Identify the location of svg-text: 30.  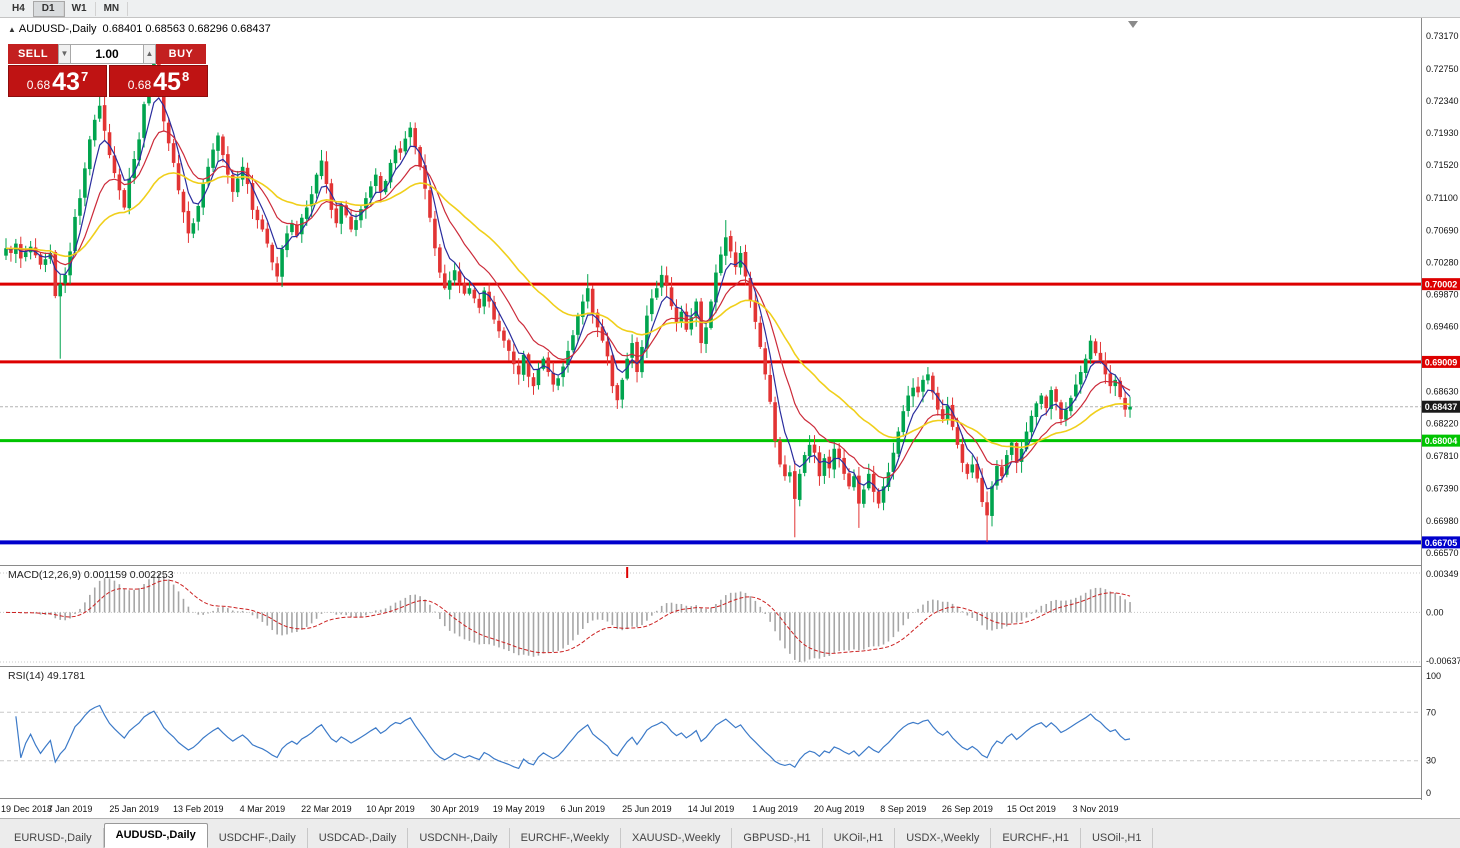
(1431, 761).